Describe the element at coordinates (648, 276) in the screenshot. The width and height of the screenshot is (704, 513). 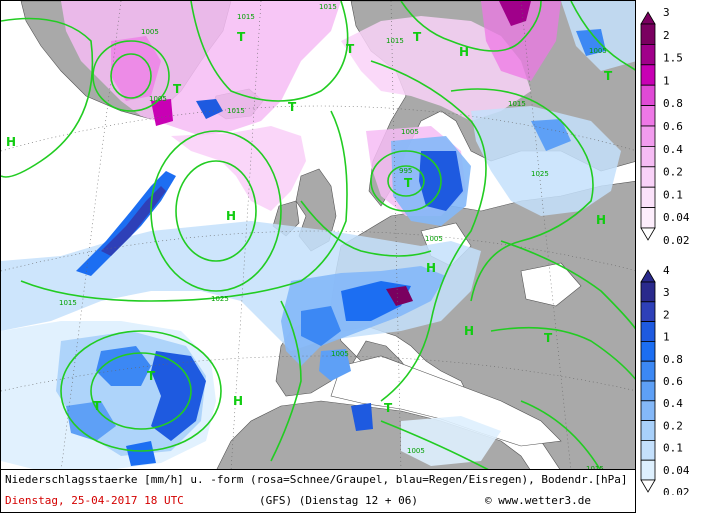
I see `rain-legend-cap-top` at that location.